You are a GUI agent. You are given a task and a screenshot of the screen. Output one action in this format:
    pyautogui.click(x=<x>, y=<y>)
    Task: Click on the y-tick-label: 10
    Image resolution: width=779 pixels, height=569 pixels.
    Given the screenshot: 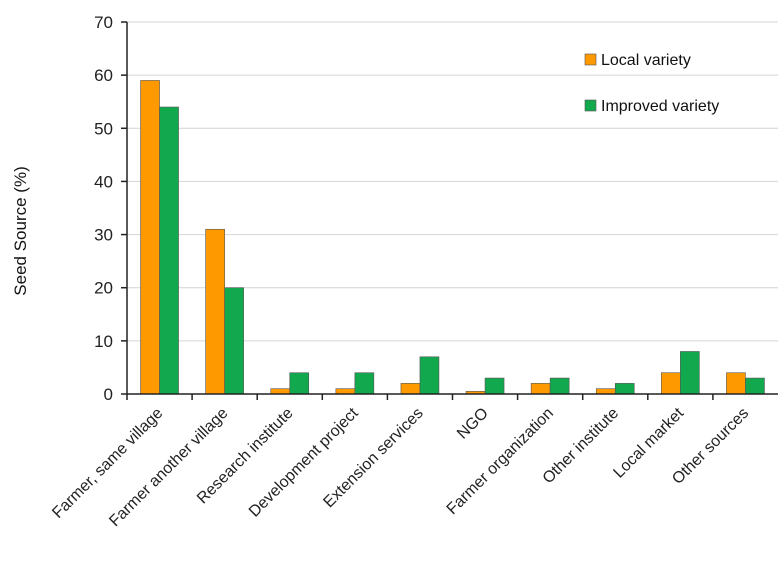 What is the action you would take?
    pyautogui.click(x=103, y=341)
    